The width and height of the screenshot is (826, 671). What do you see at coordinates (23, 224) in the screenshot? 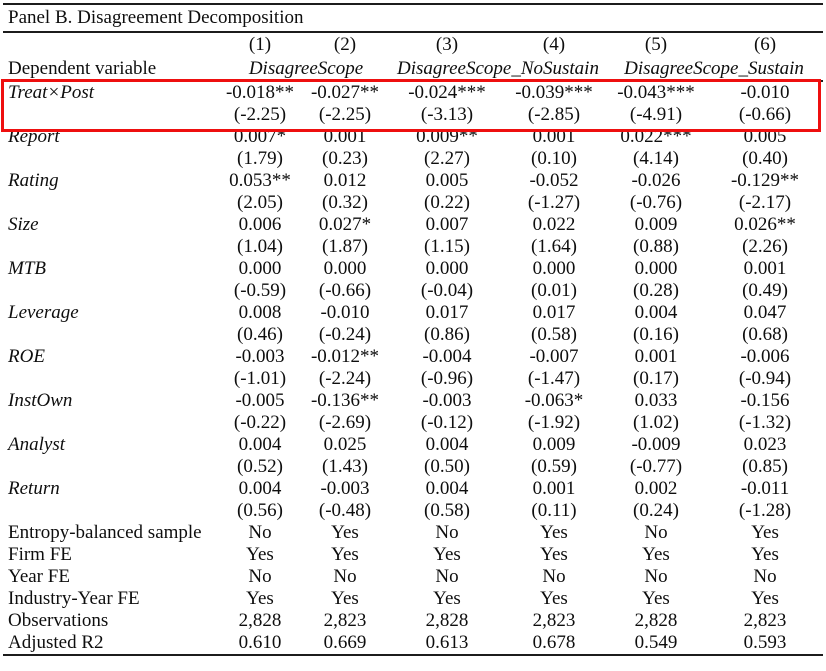
I see `variable-label: Size` at bounding box center [23, 224].